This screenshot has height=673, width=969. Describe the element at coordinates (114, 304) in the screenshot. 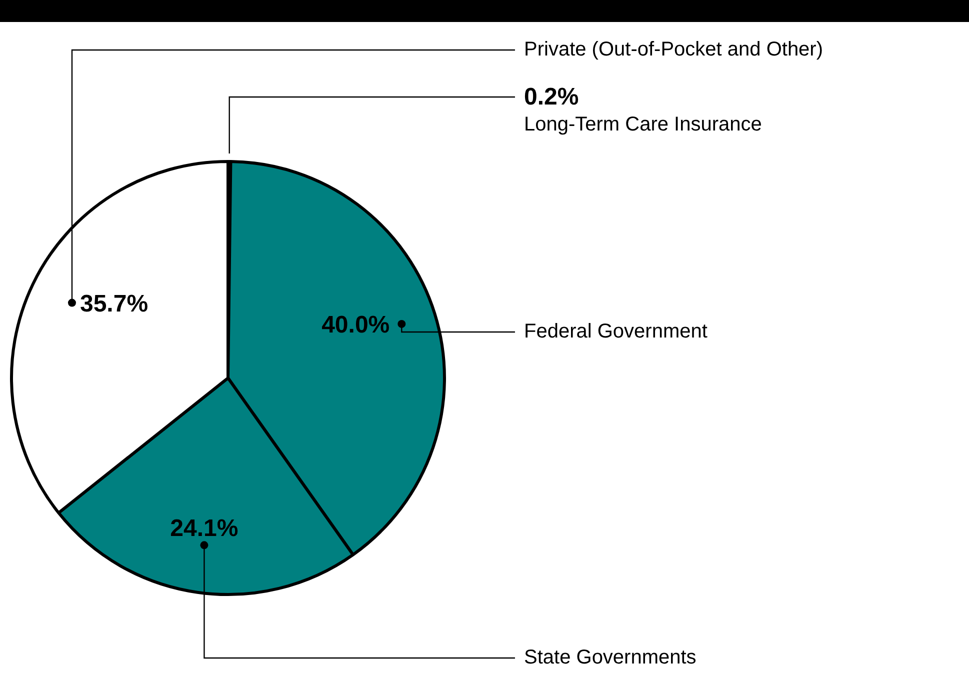

I see `data-label: 35.7%` at that location.